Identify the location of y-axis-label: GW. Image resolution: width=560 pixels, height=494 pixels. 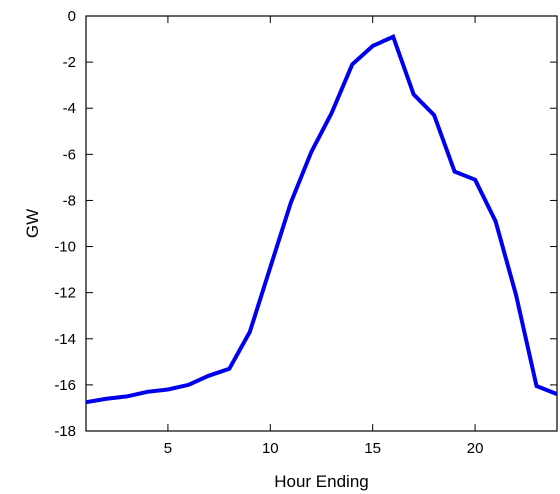
(32, 223).